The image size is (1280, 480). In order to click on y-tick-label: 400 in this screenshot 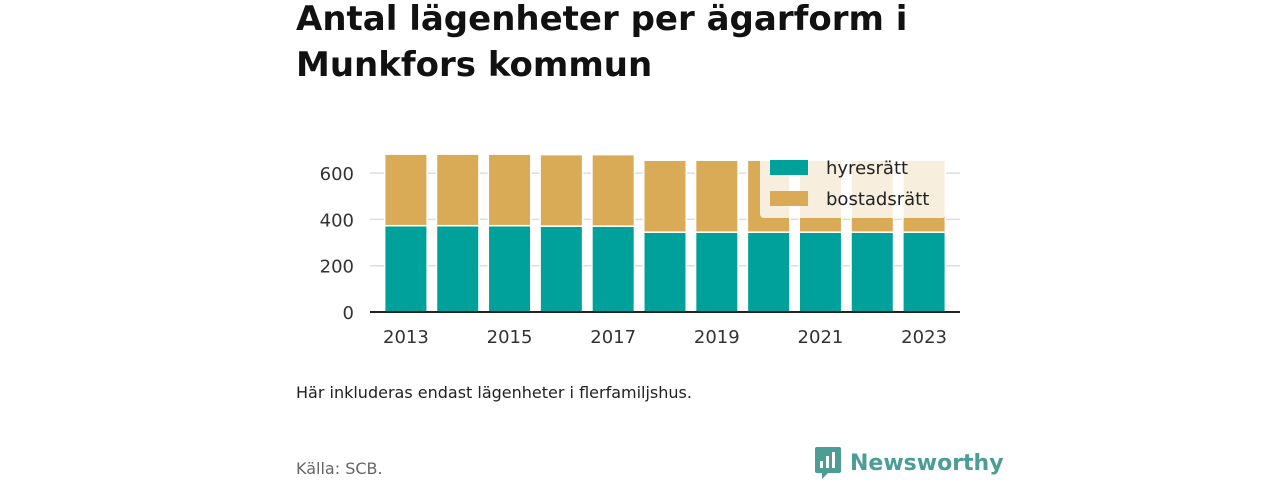, I will do `click(337, 220)`.